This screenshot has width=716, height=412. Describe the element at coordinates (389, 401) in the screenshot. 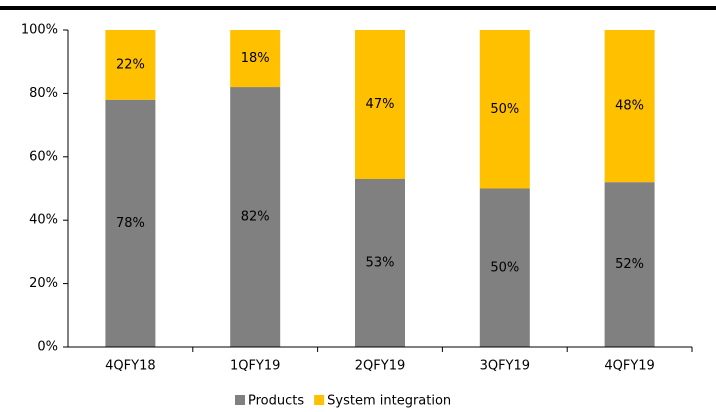

I see `legend-label: System integration` at that location.